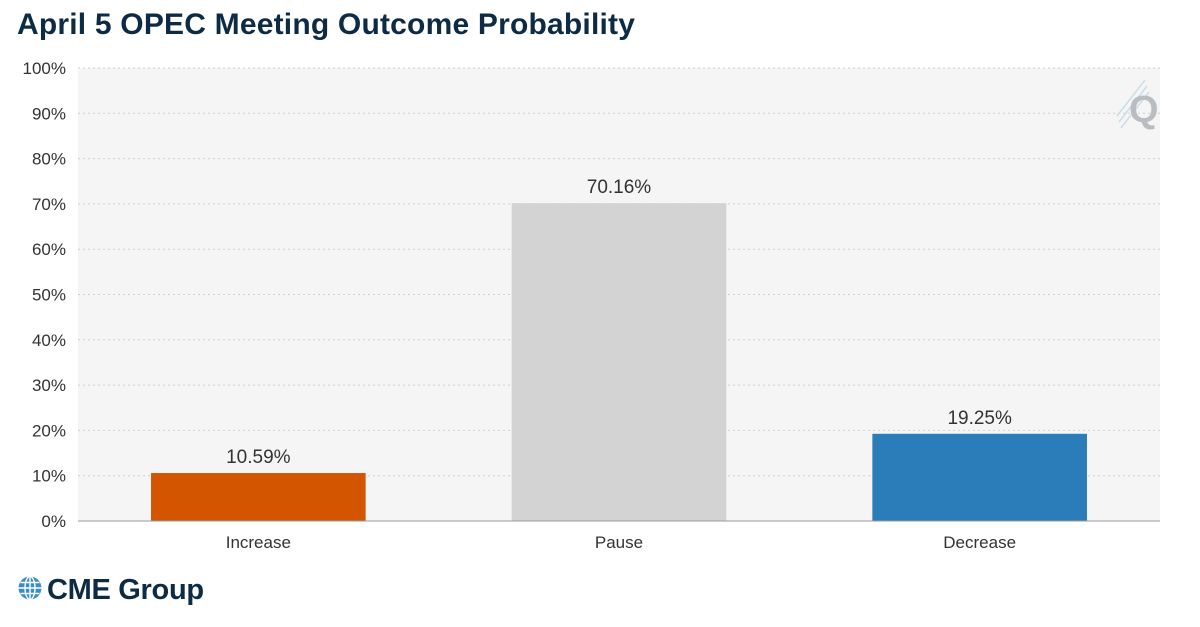 This screenshot has width=1200, height=627. Describe the element at coordinates (125, 590) in the screenshot. I see `brand-name: CME Group` at that location.